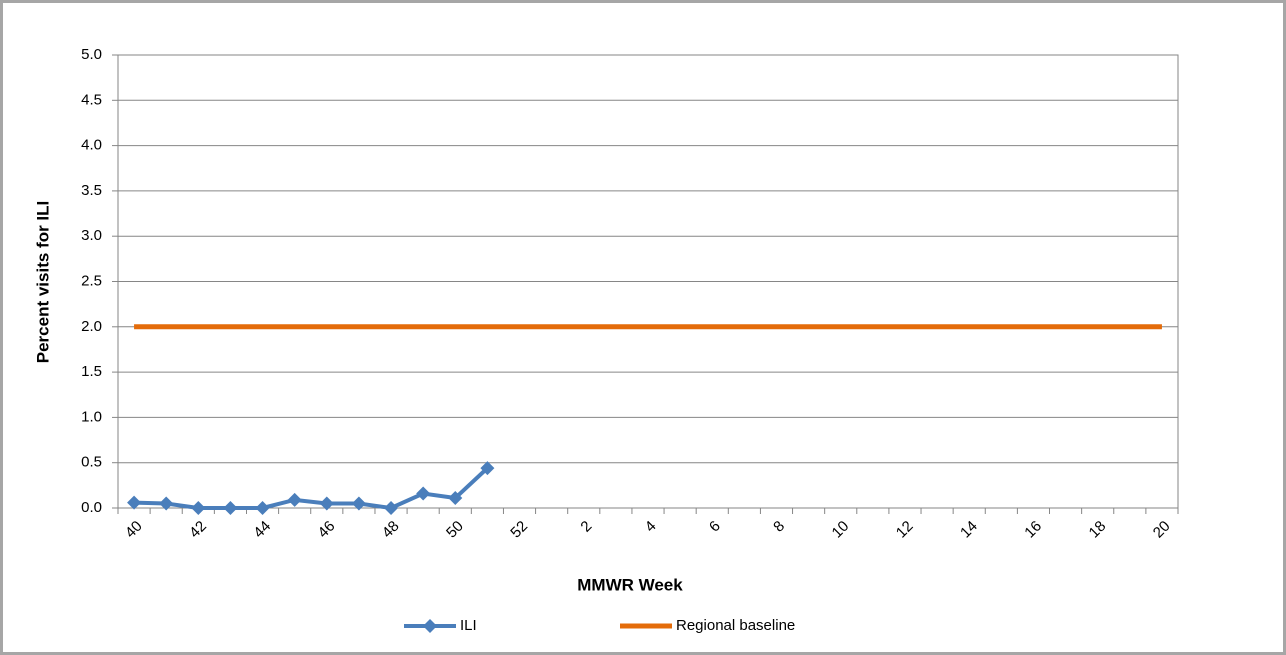 Image resolution: width=1286 pixels, height=655 pixels. I want to click on y-tick-label: 1.0, so click(91, 416).